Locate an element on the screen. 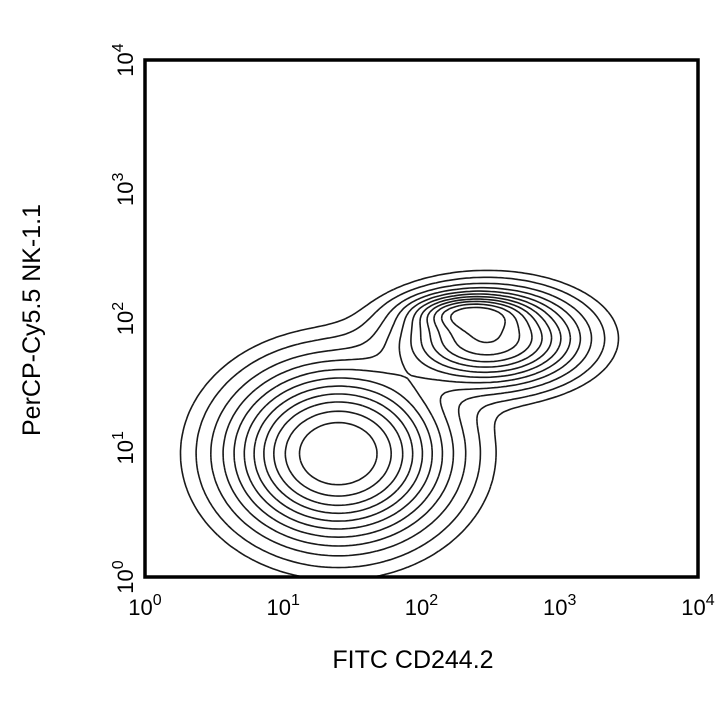 The image size is (720, 720). y-tick-label: 10⁰ is located at coordinates (124, 576).